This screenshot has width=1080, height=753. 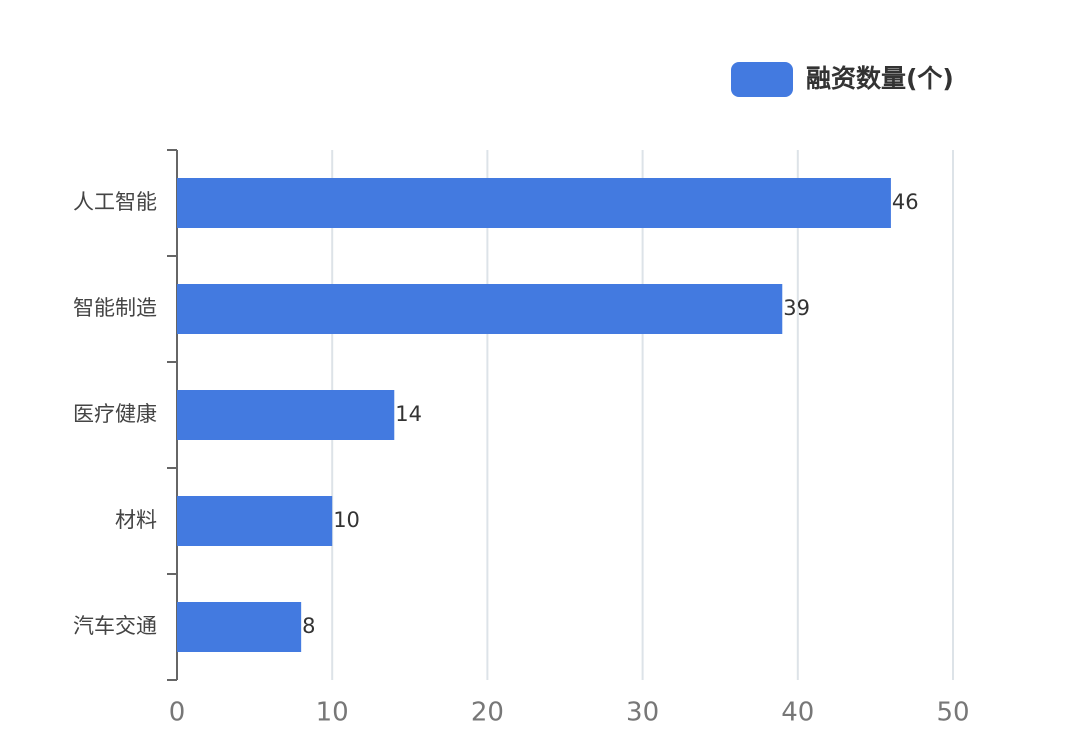 What do you see at coordinates (115, 202) in the screenshot?
I see `y-tick-label: 人工智能` at bounding box center [115, 202].